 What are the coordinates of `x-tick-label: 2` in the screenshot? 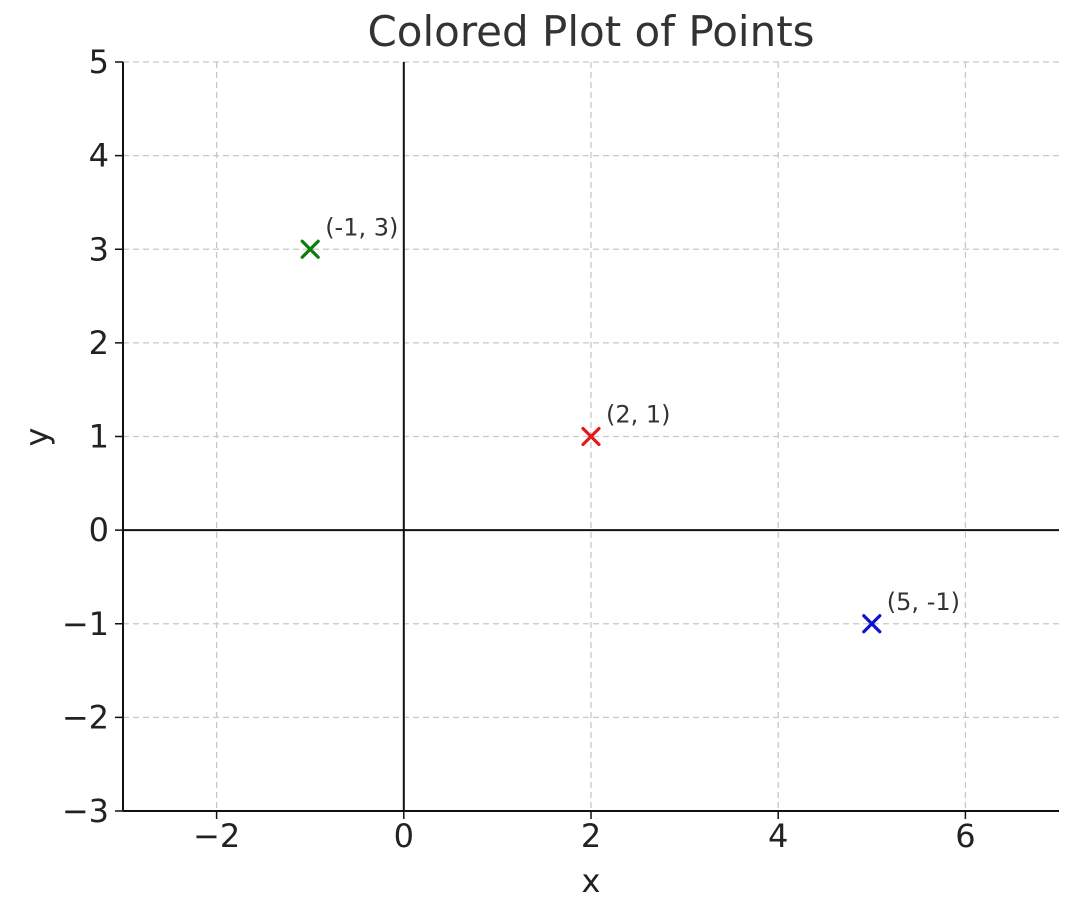 It's located at (591, 836).